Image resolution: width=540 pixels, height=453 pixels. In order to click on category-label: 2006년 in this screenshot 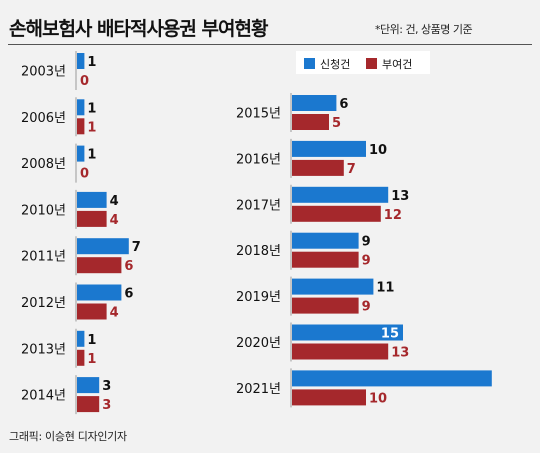, I will do `click(43, 118)`.